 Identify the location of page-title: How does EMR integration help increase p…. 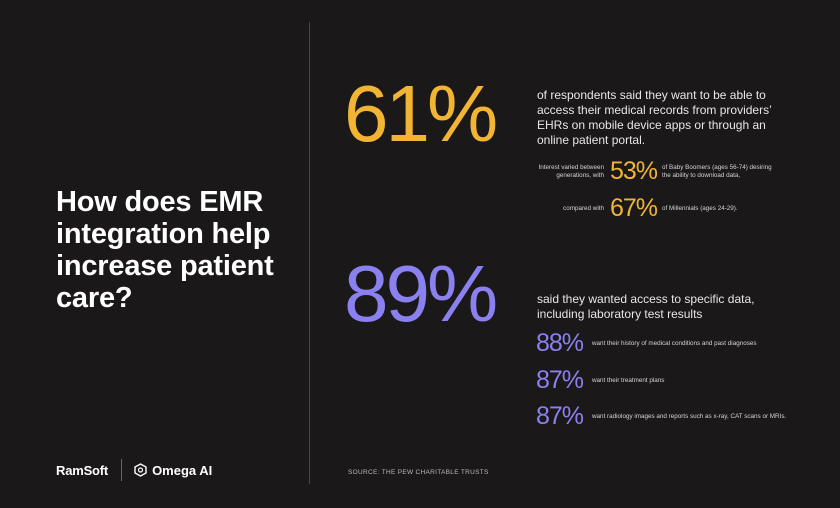
(165, 250).